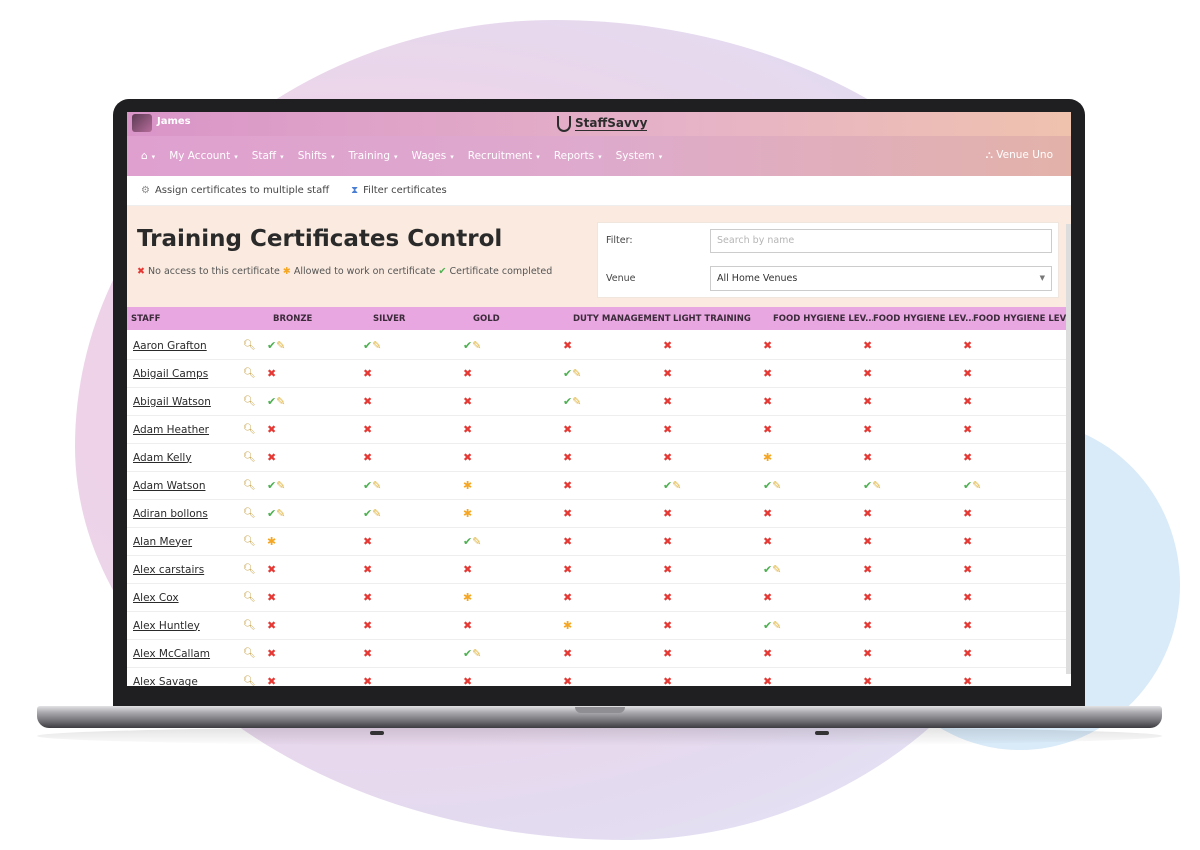 The width and height of the screenshot is (1200, 850). What do you see at coordinates (433, 156) in the screenshot?
I see `nav-wages: Wages ▾` at bounding box center [433, 156].